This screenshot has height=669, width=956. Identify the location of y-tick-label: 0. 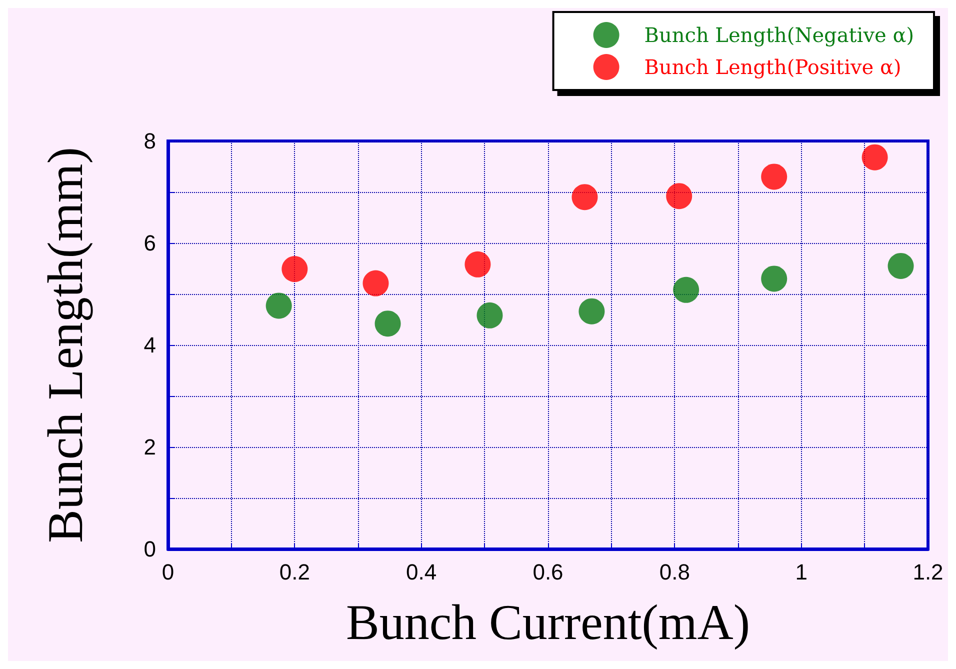
(150, 549).